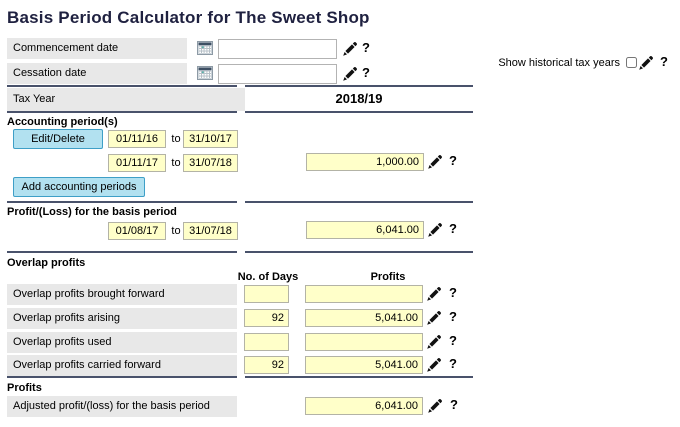 The height and width of the screenshot is (427, 680). Describe the element at coordinates (559, 63) in the screenshot. I see `show-historical-label: Show historical tax years` at that location.